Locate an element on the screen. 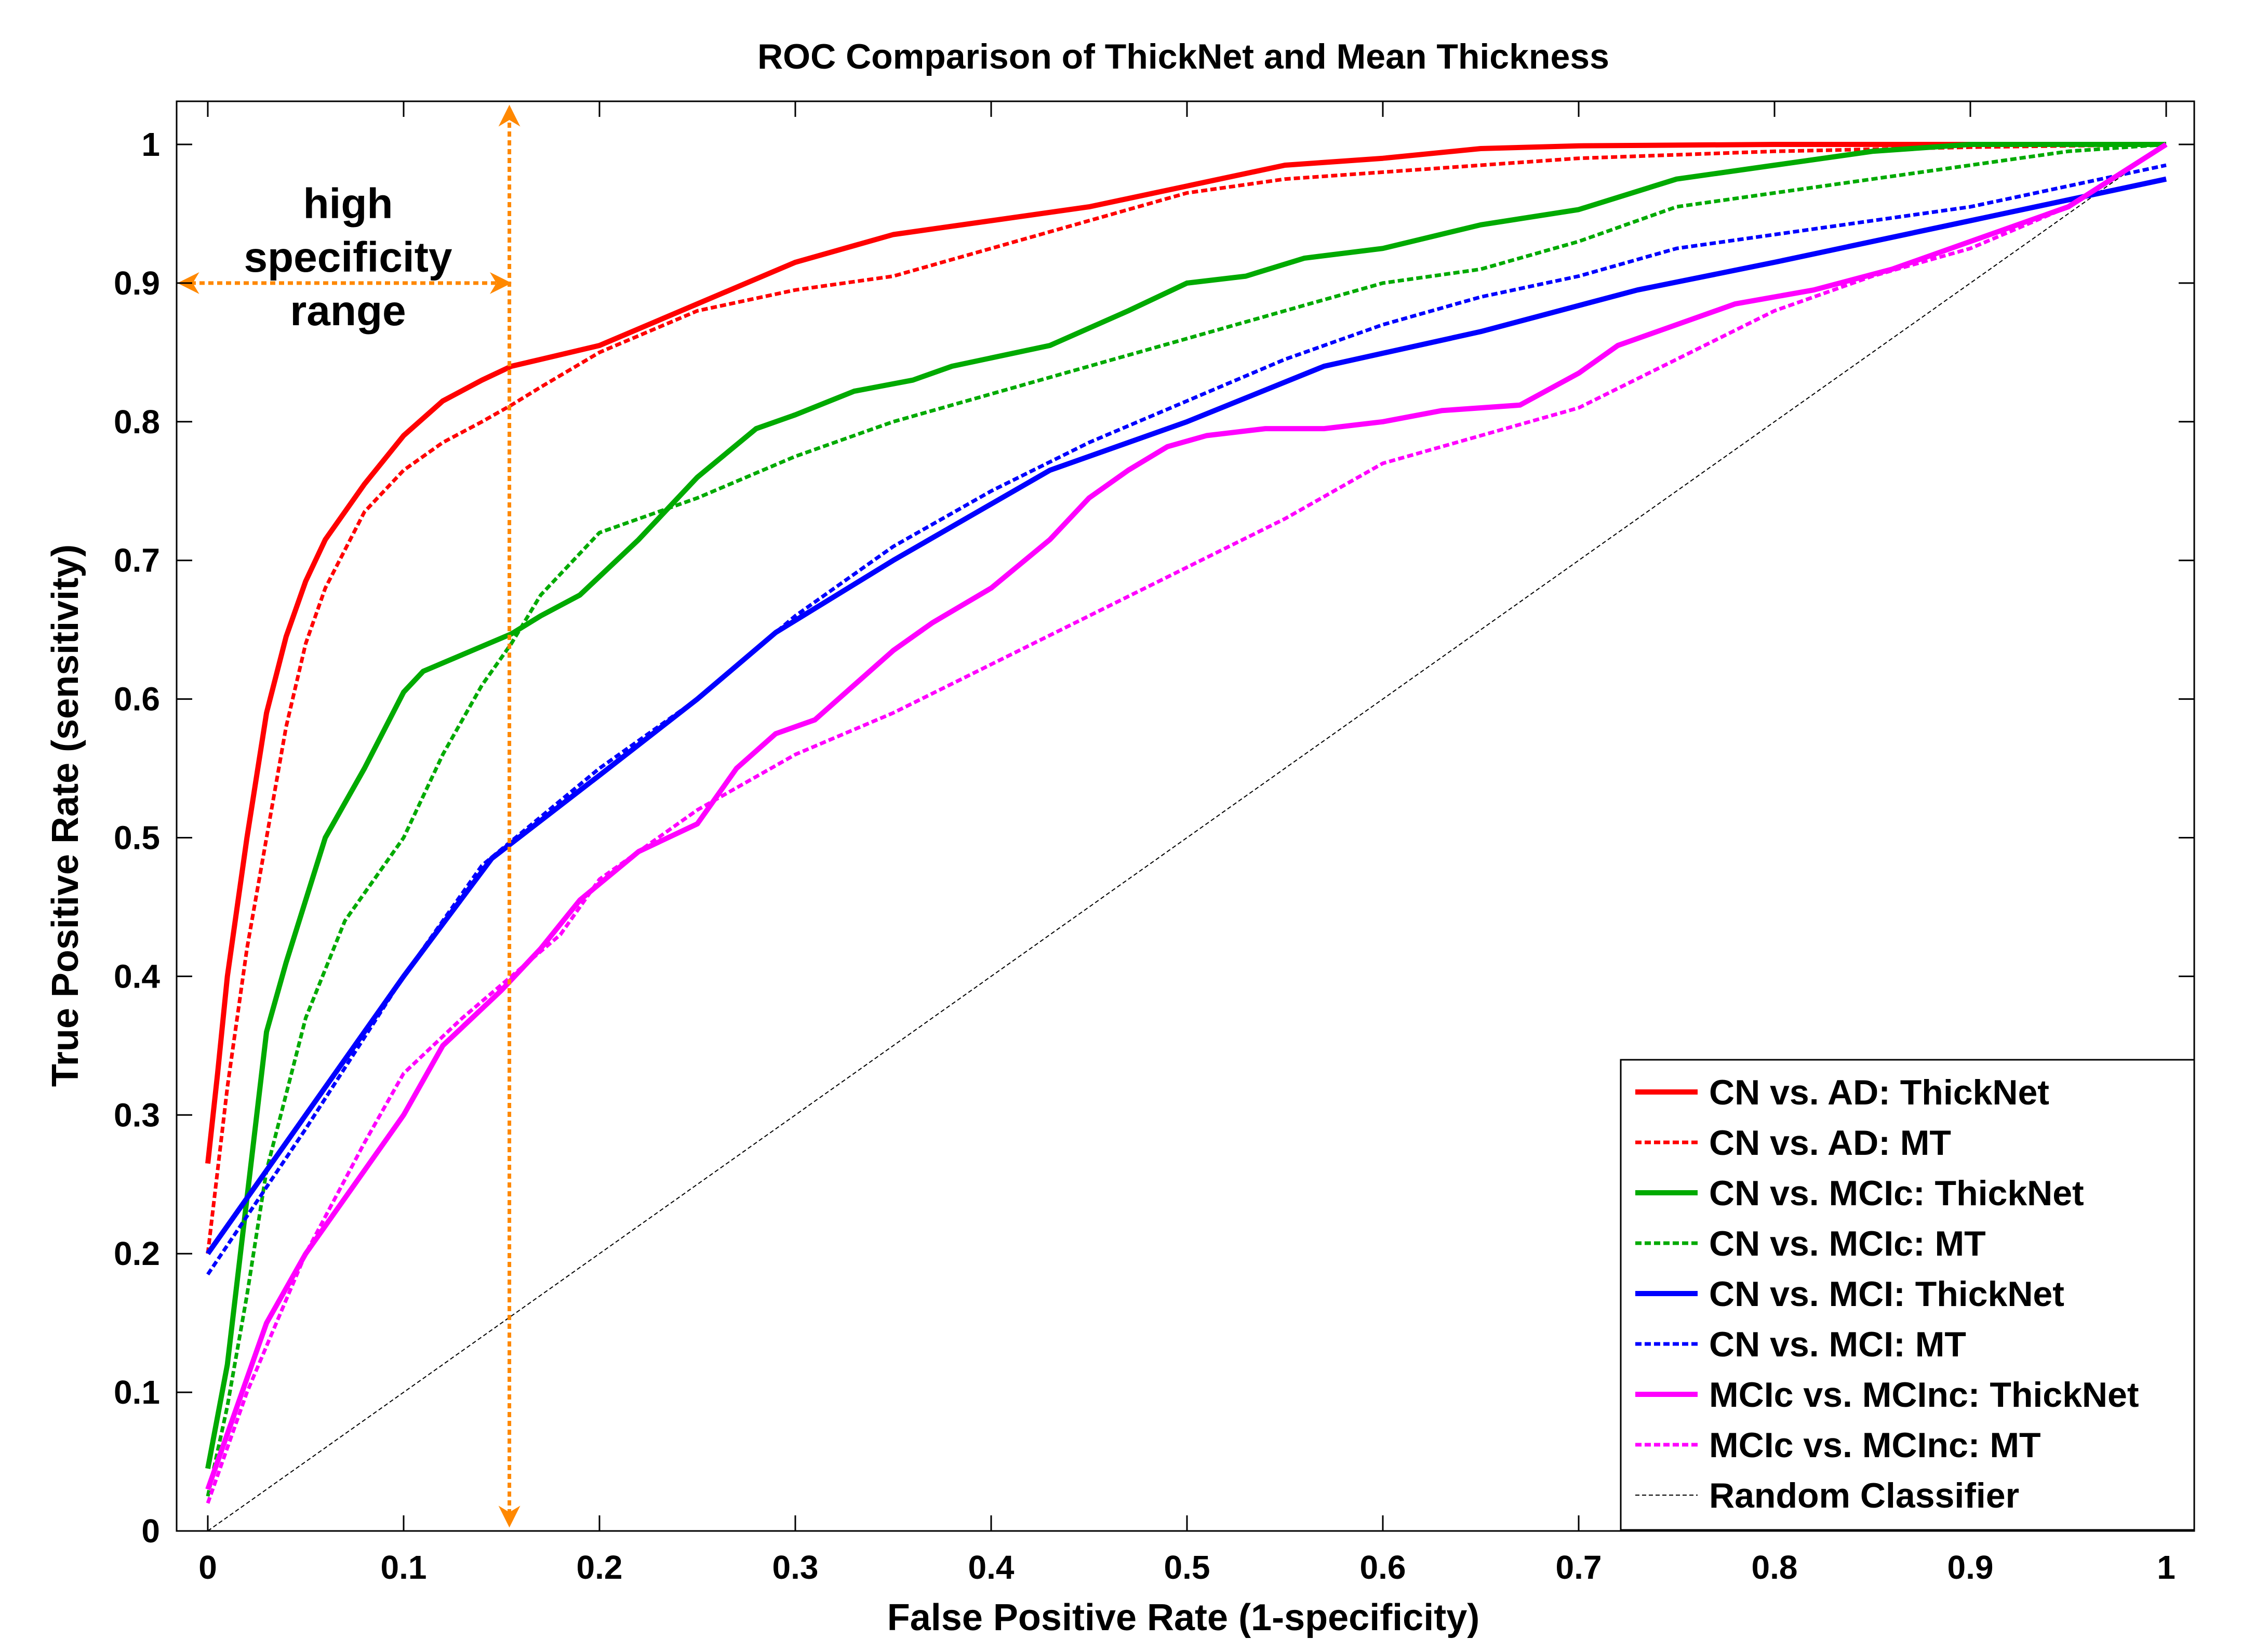  legend-label-4: CN vs. MCI: ThickNet is located at coordinates (1886, 1294).